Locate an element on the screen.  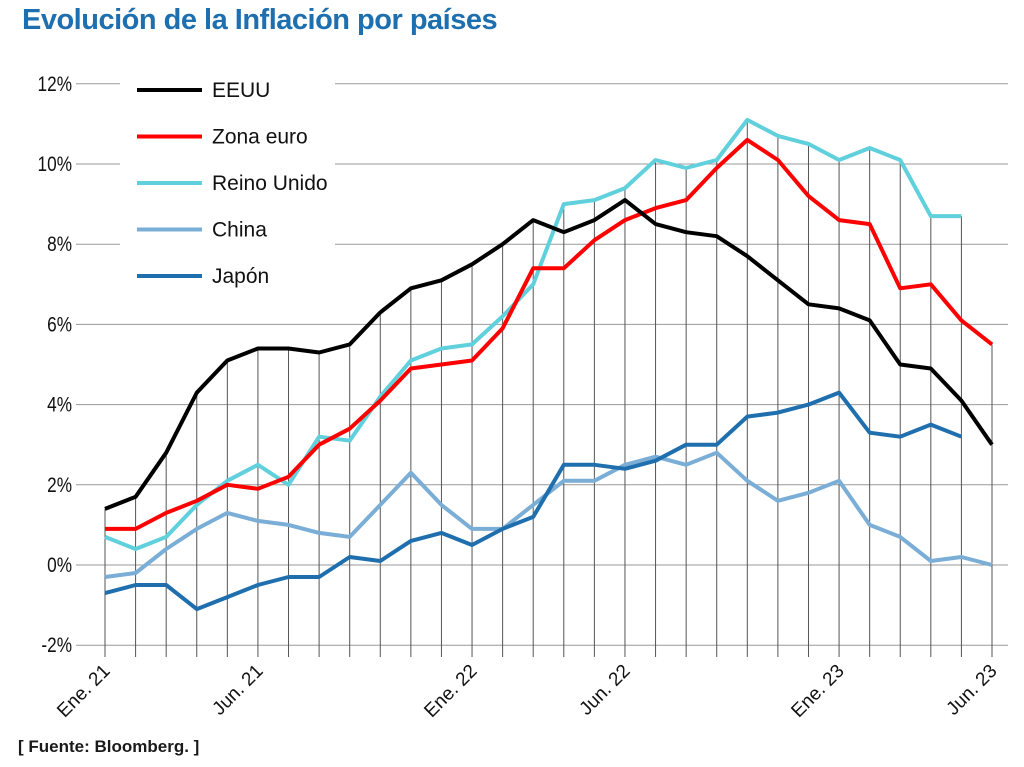
x-tick-label: Ene. 21 is located at coordinates (83, 691).